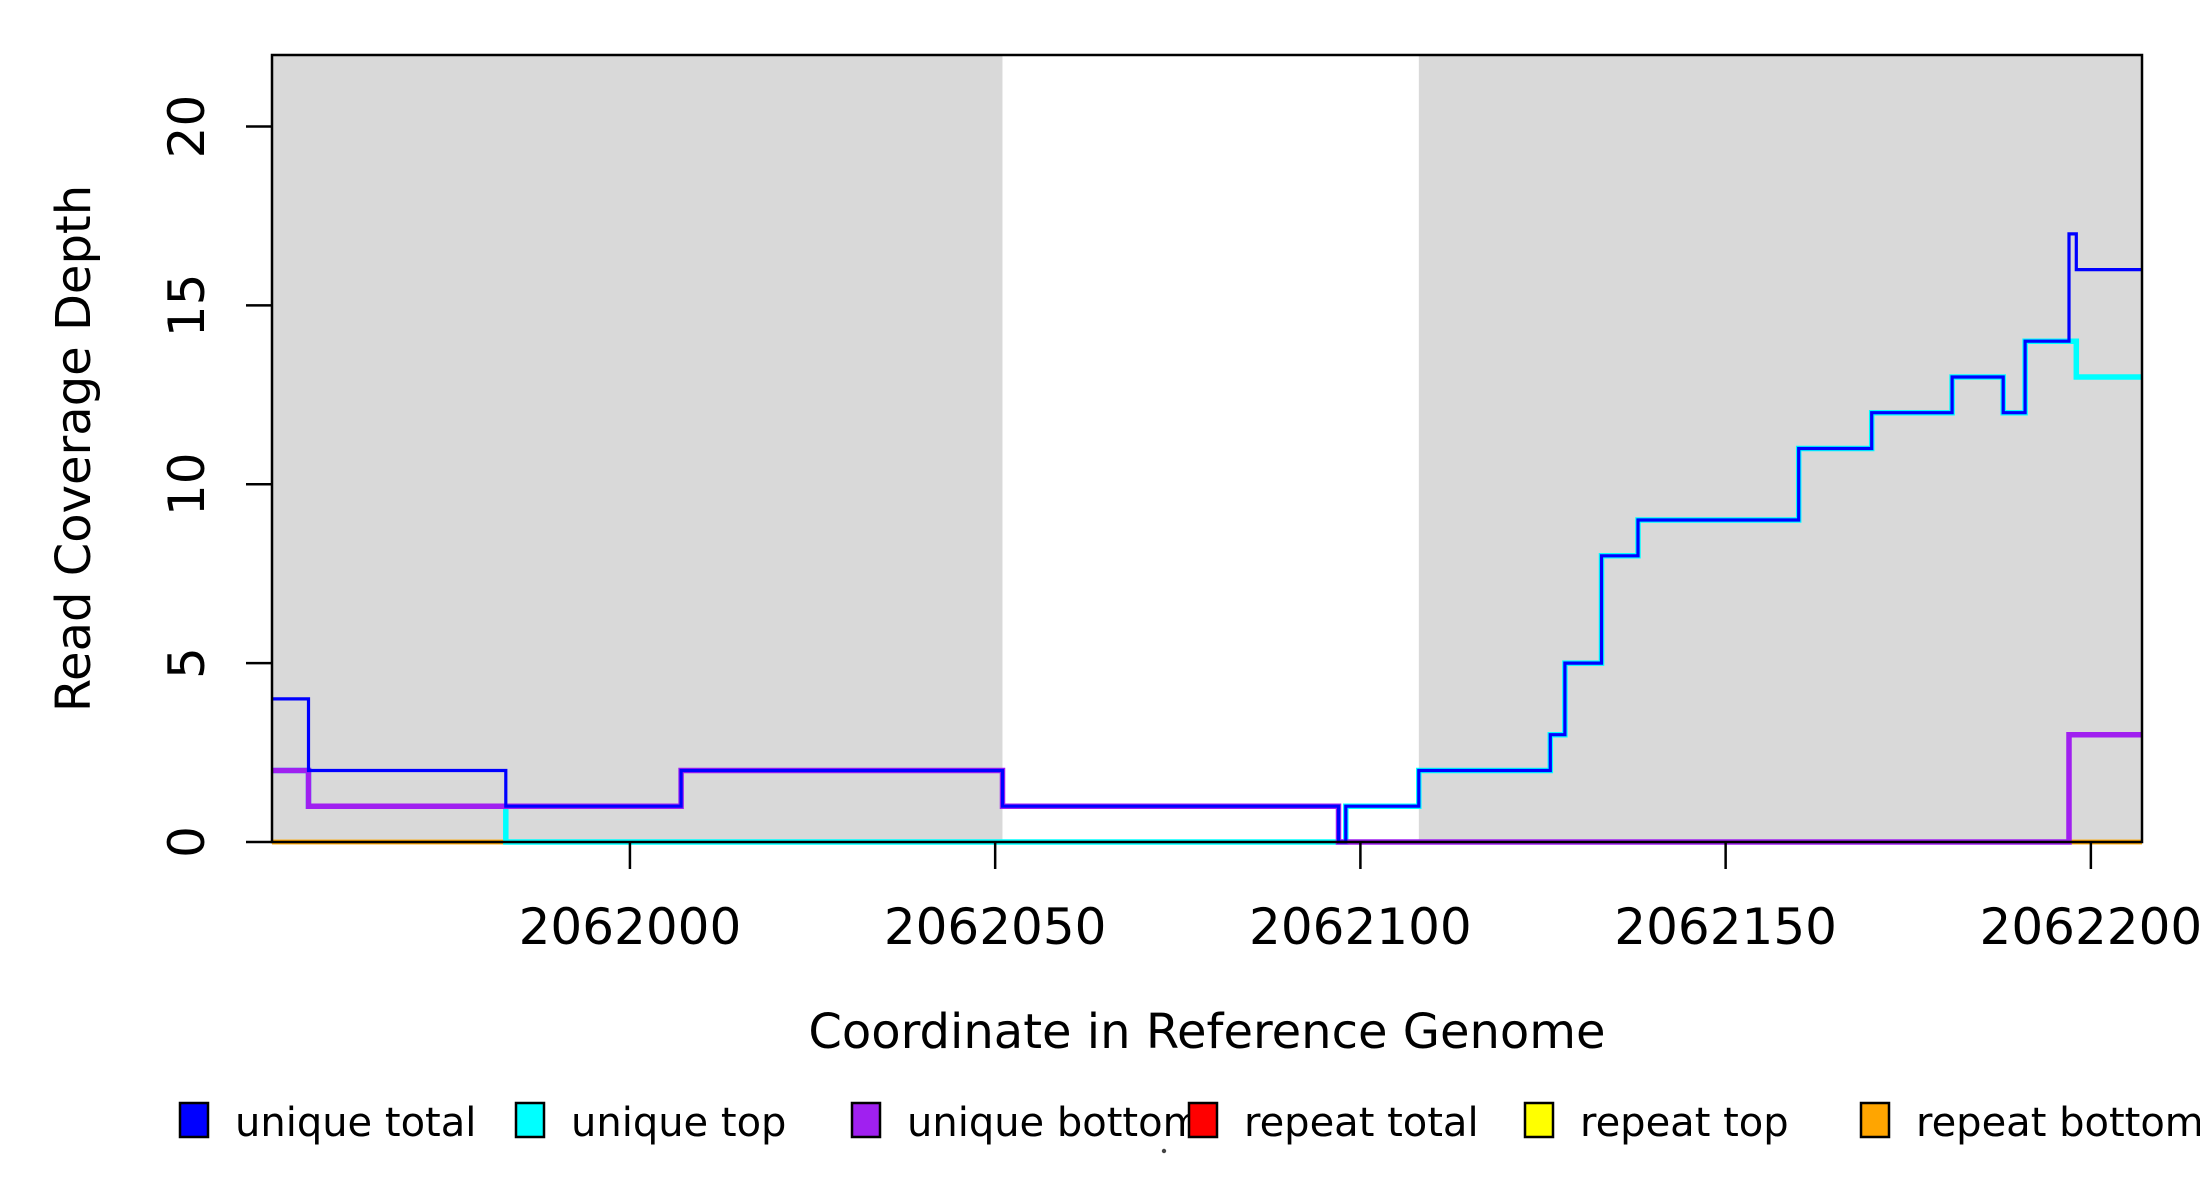 The height and width of the screenshot is (1200, 2200). I want to click on legend-label-repeat-bottom: repeat bottom, so click(2058, 1123).